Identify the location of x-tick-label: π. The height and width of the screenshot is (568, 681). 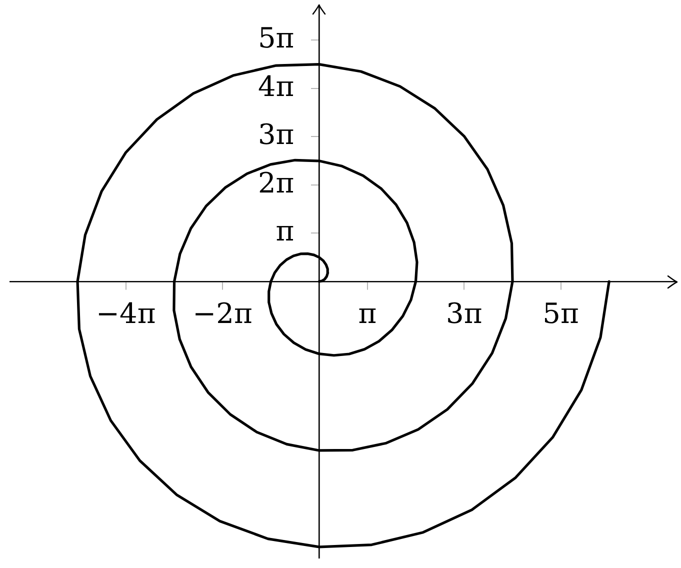
(367, 313).